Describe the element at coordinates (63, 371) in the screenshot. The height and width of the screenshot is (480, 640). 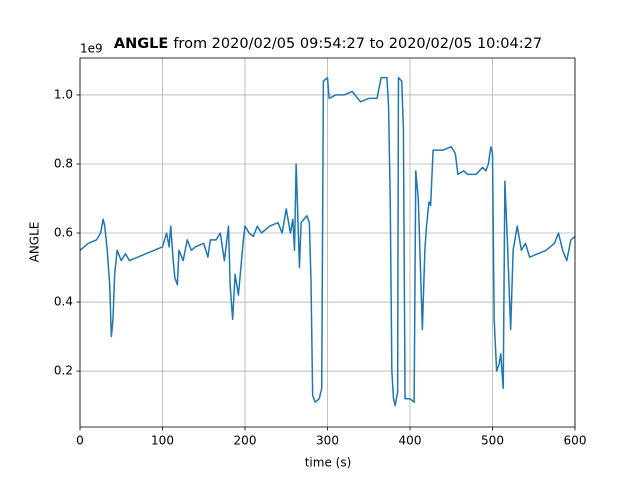
I see `y-tick-label: 0.2` at that location.